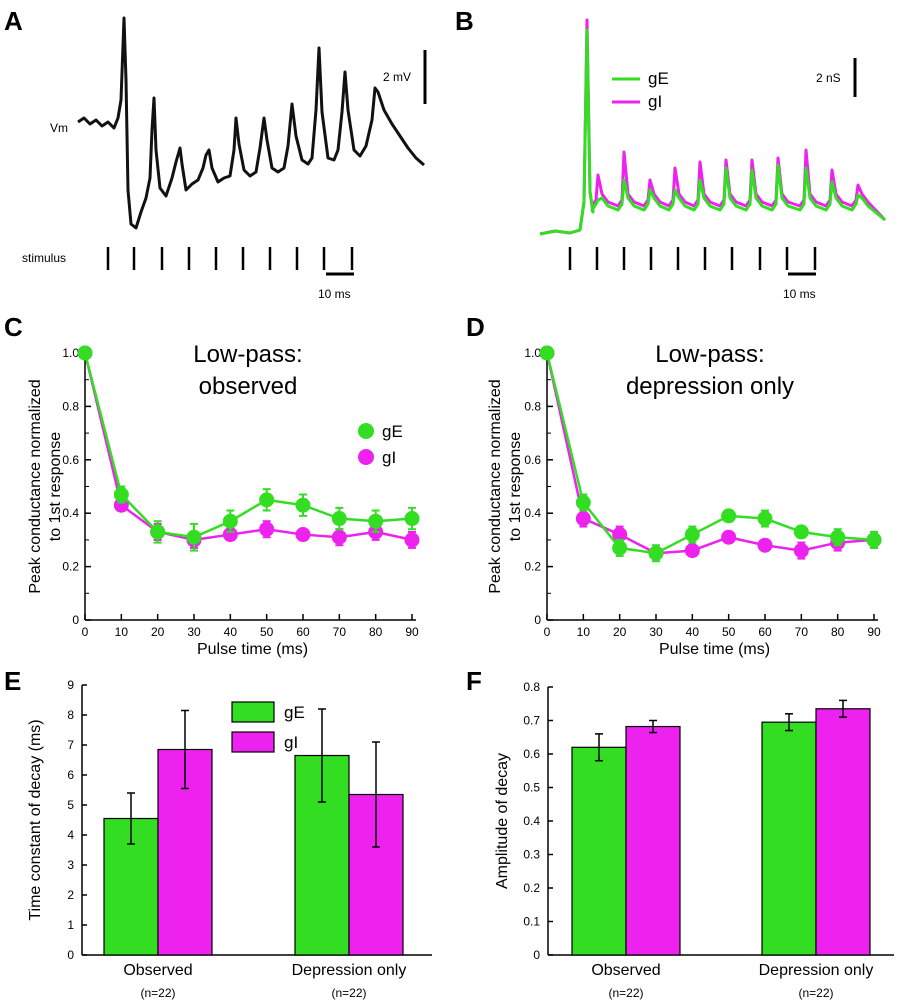 The image size is (900, 1000). What do you see at coordinates (70, 715) in the screenshot?
I see `y-tick-label: 8` at bounding box center [70, 715].